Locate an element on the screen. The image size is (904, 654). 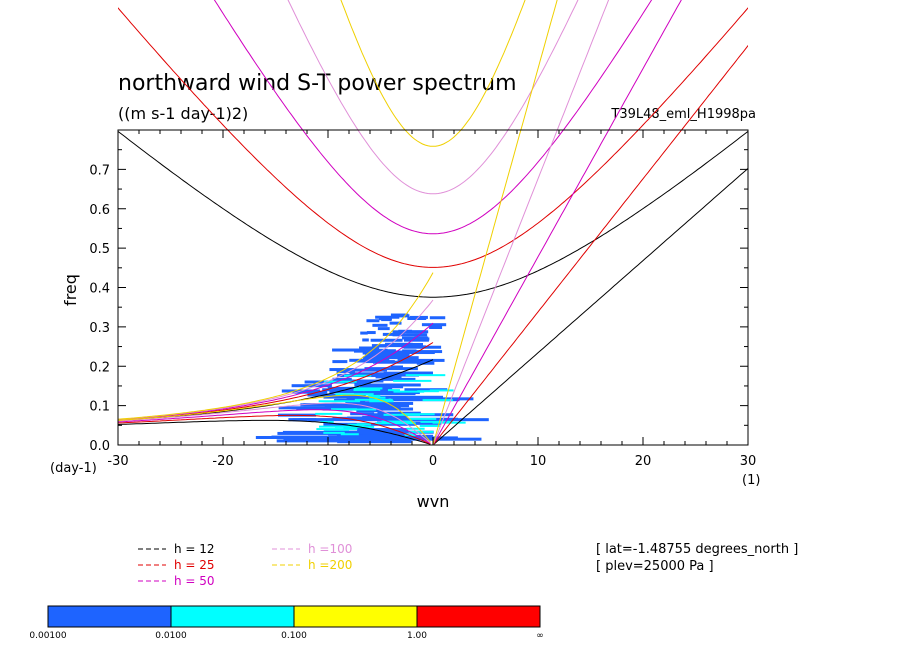
legend-label: h = 50 is located at coordinates (194, 581).